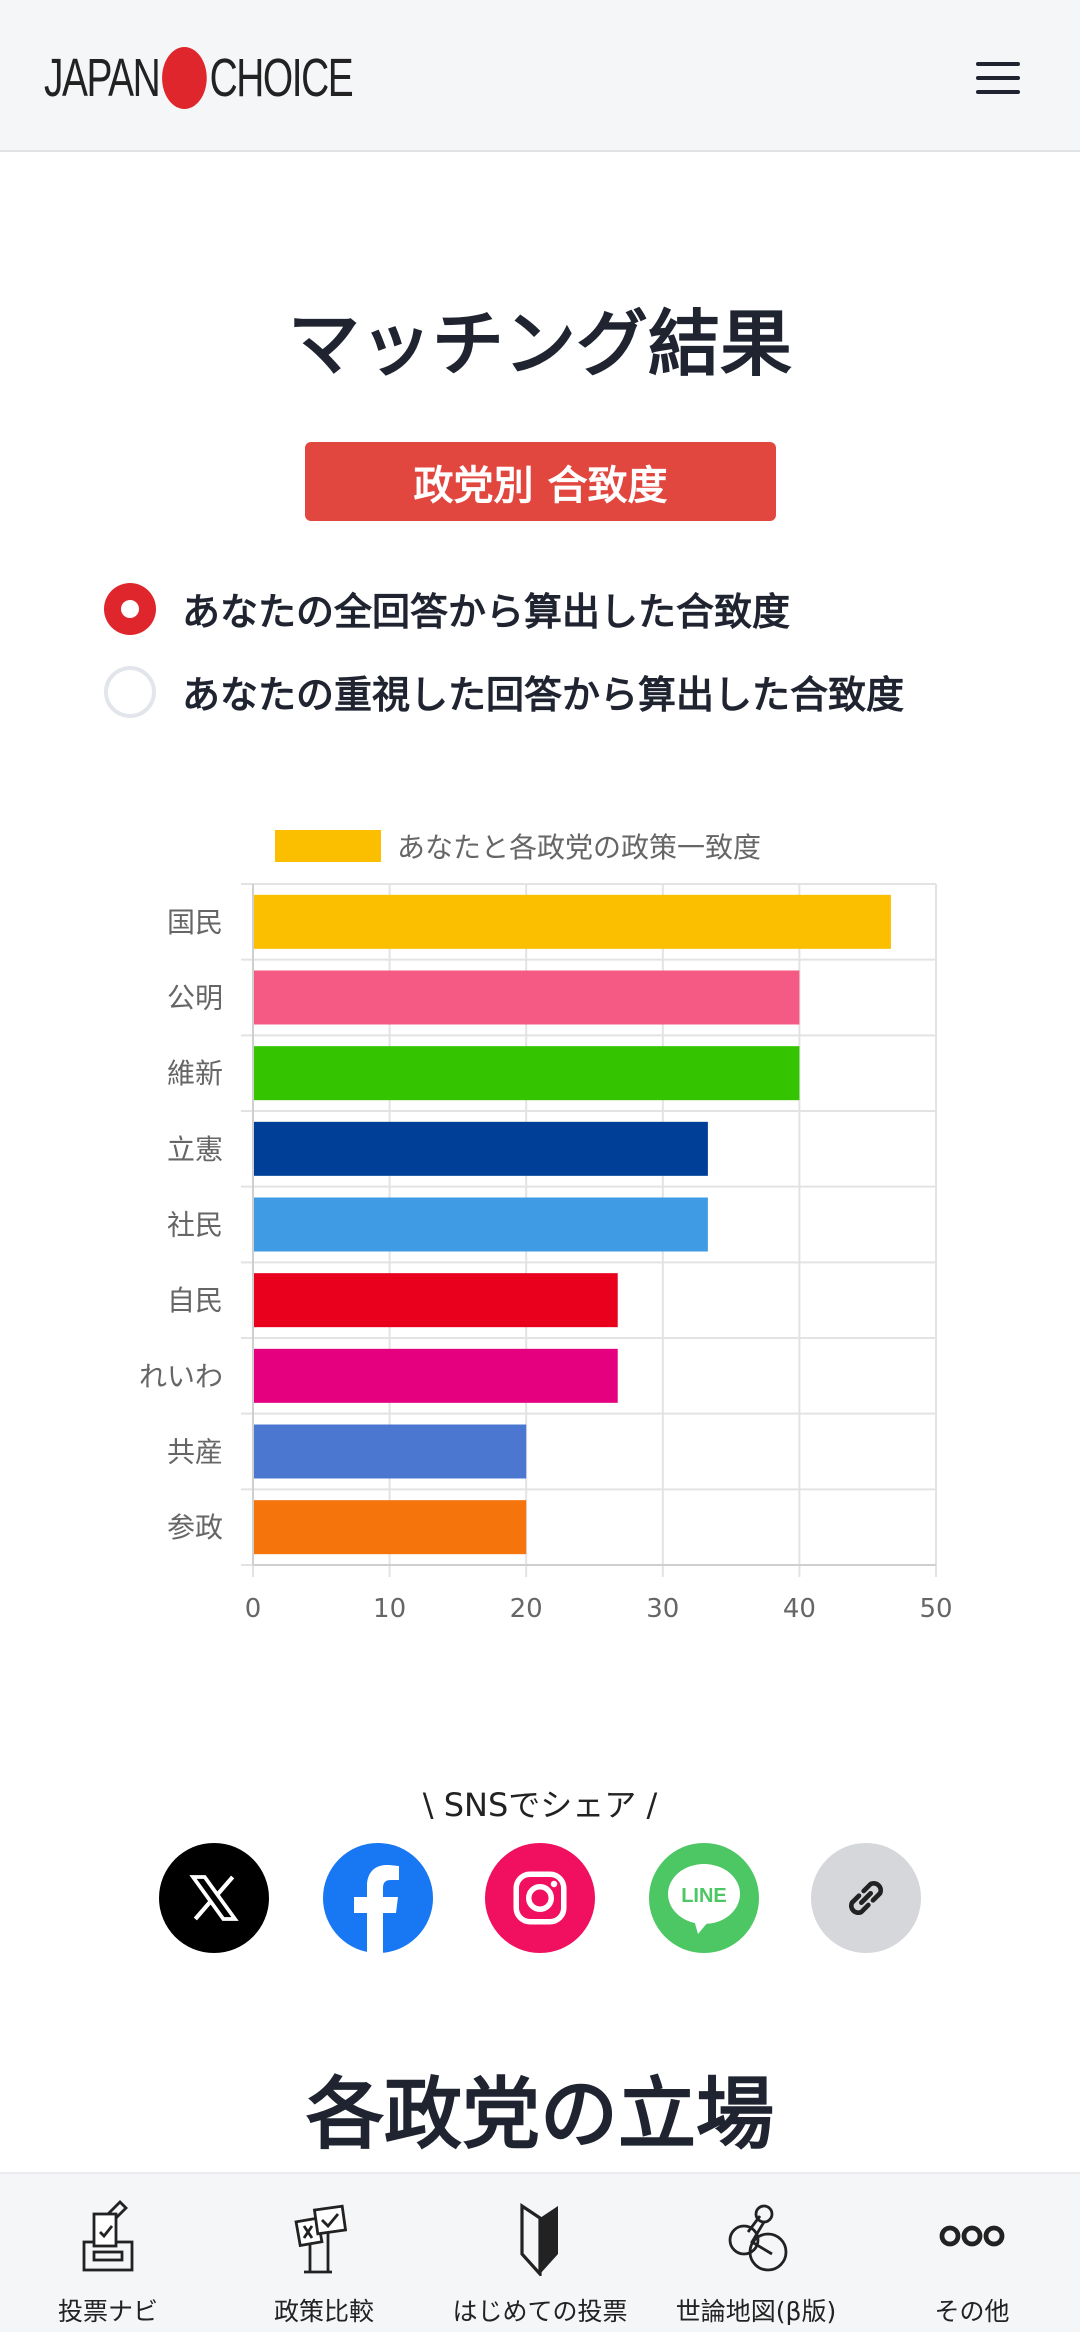  I want to click on chart-legend: あなたと各政党の政策一致度, so click(518, 846).